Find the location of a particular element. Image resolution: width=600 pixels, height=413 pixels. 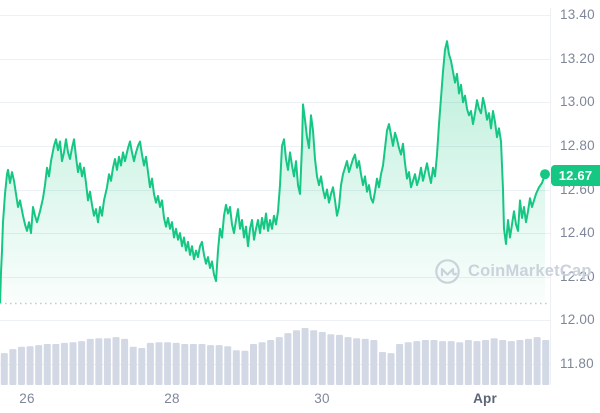

current-price-badge: 12.67 is located at coordinates (575, 175).